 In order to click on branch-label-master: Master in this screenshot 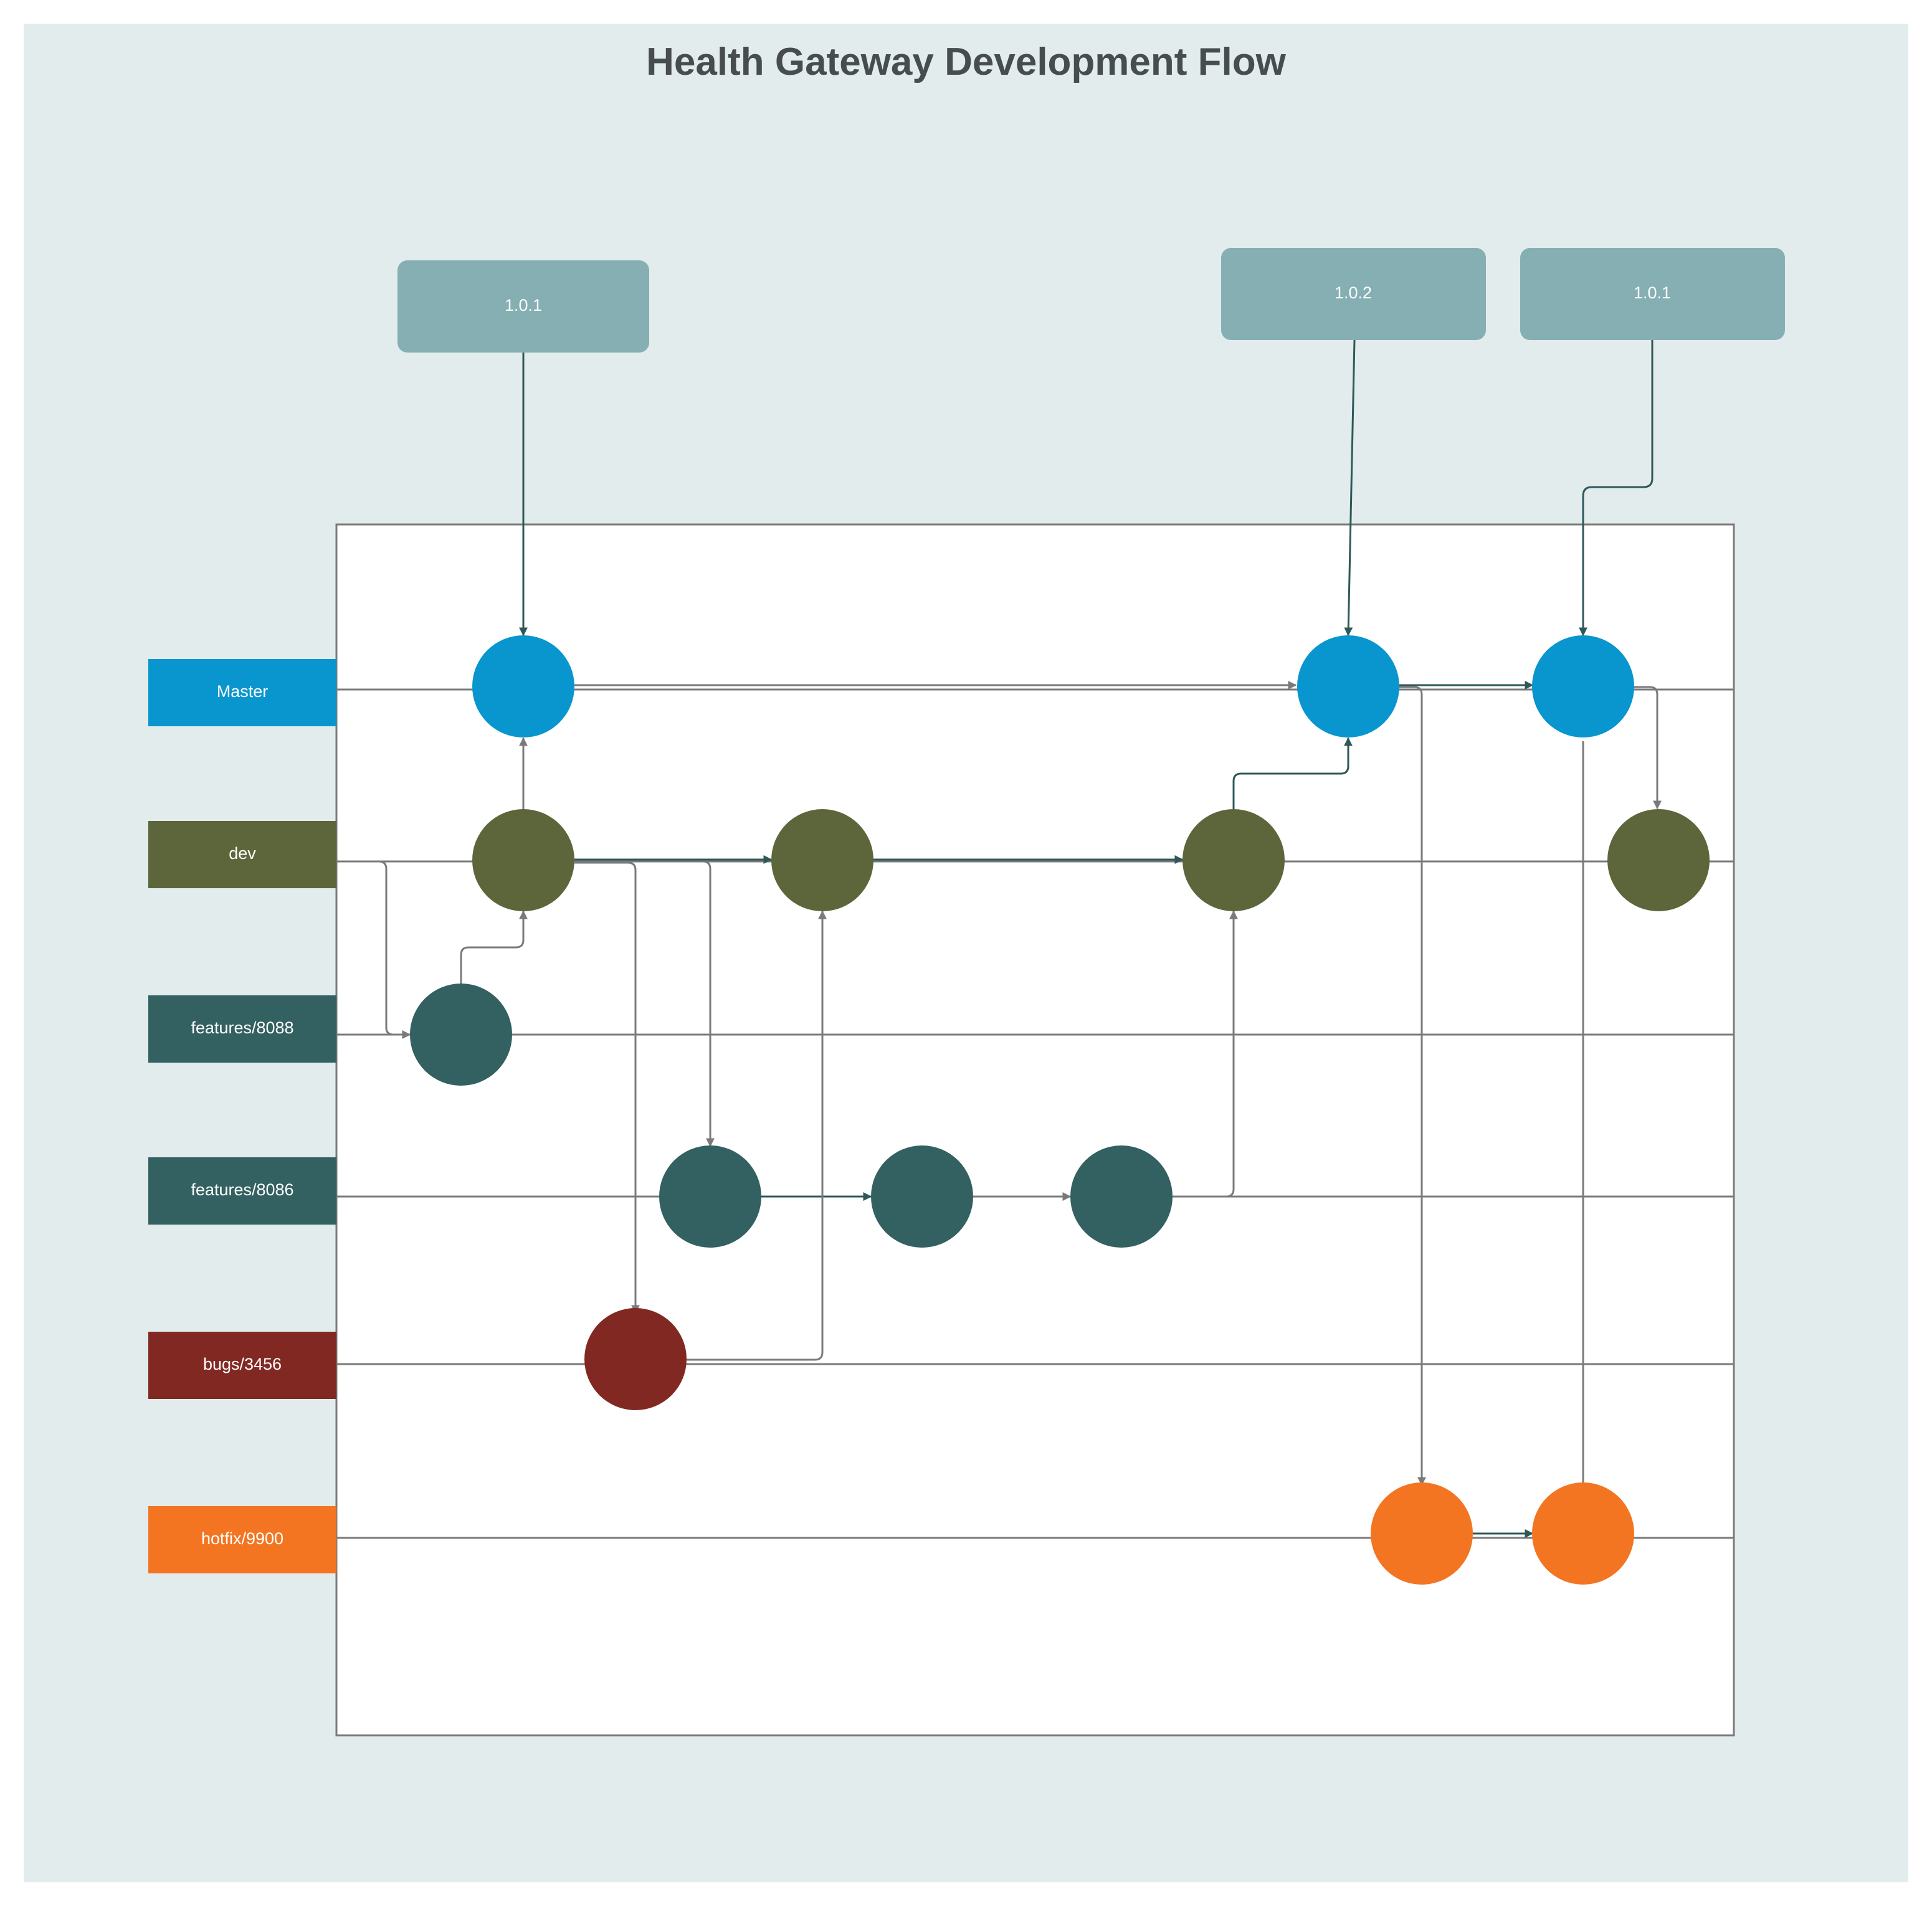, I will do `click(243, 691)`.